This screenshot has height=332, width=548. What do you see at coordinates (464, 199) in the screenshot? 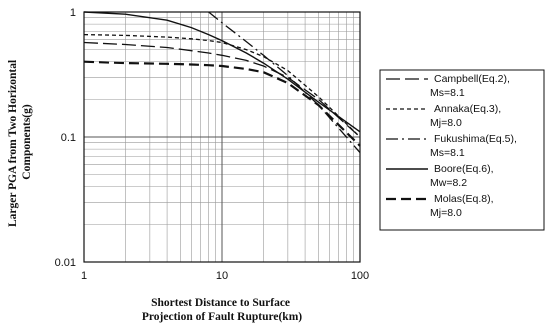
I see `legend-label-line-1: Molas(Eq.8),` at bounding box center [464, 199].